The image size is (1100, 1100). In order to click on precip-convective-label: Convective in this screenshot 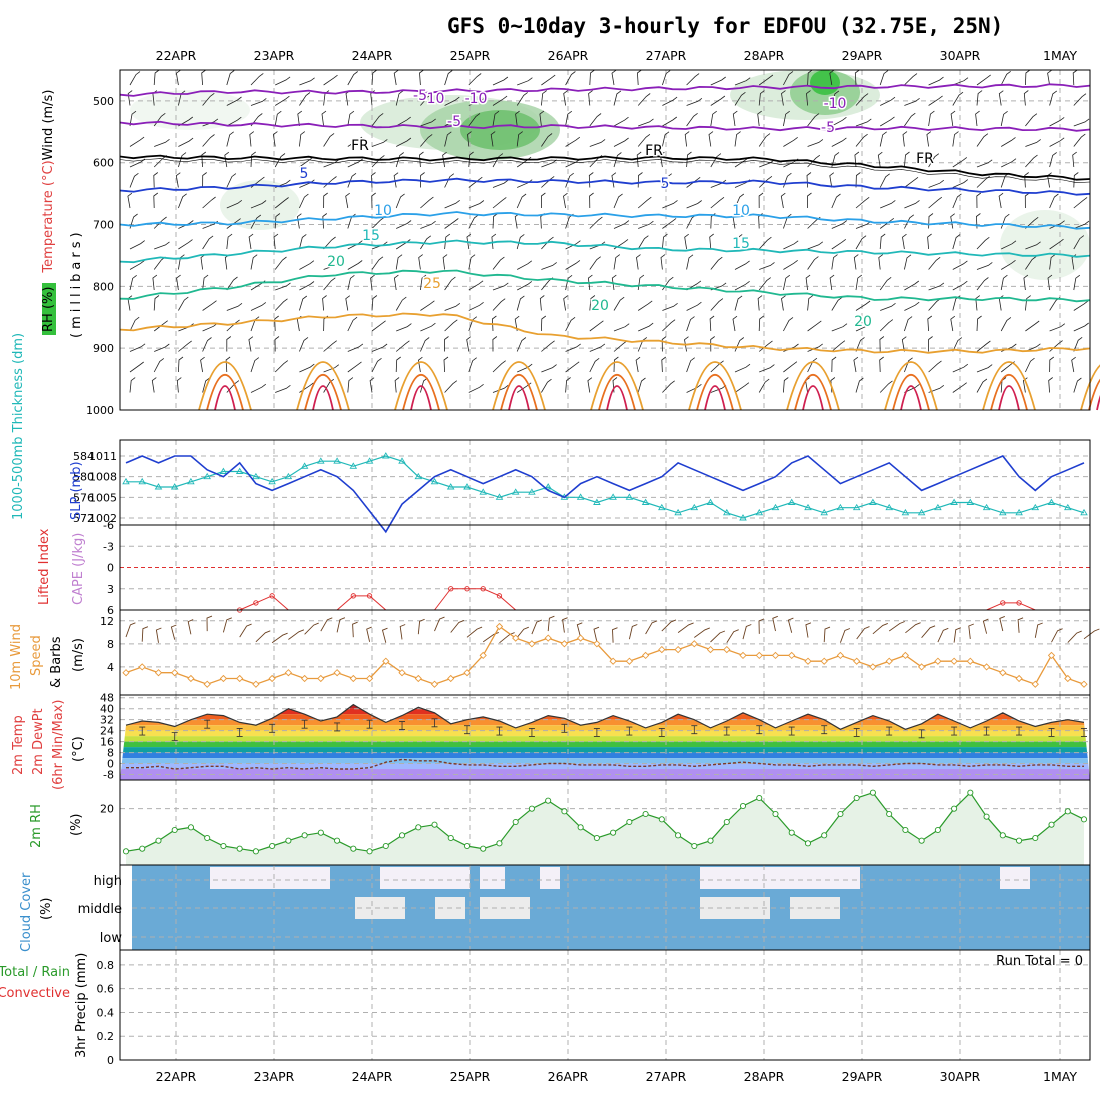, I will do `click(35, 993)`.